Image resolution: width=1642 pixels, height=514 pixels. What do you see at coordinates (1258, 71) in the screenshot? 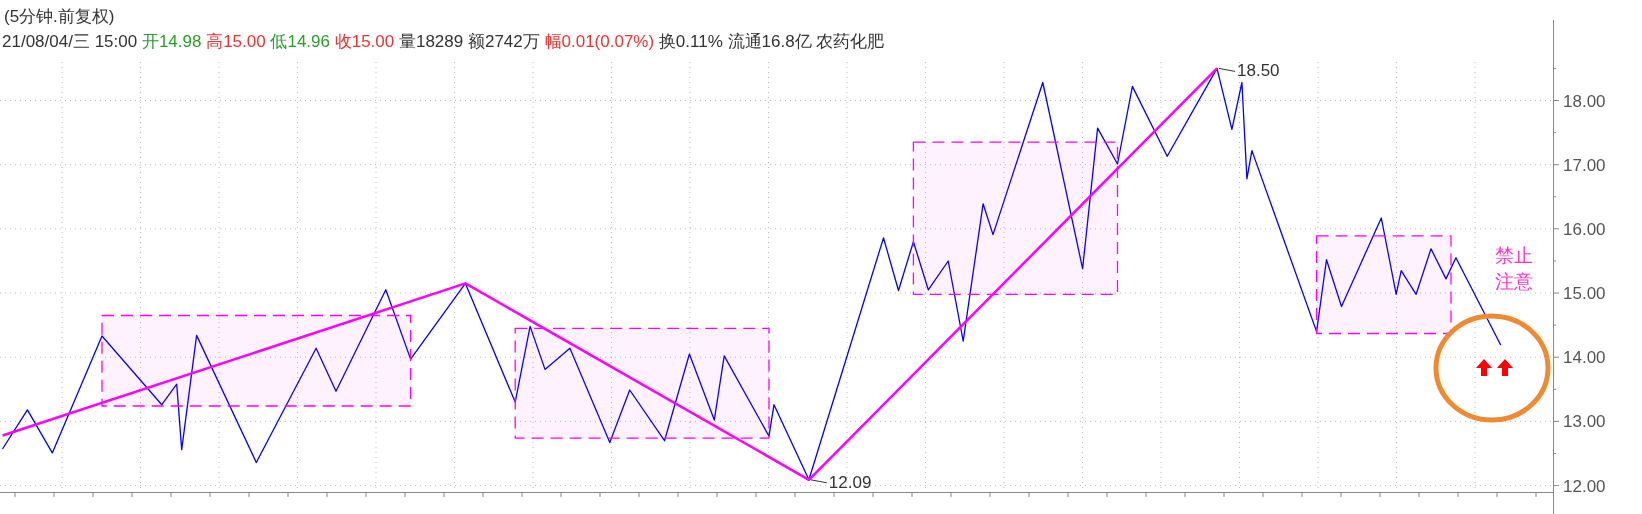
I see `annotation: 18.50` at bounding box center [1258, 71].